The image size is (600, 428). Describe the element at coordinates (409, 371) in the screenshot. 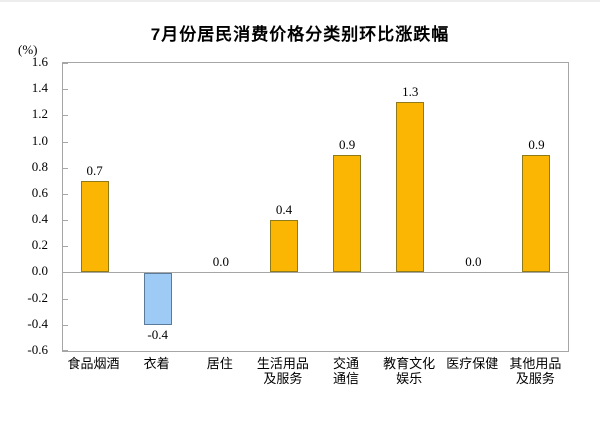

I see `x-category-label: 教育文化 娱乐` at that location.